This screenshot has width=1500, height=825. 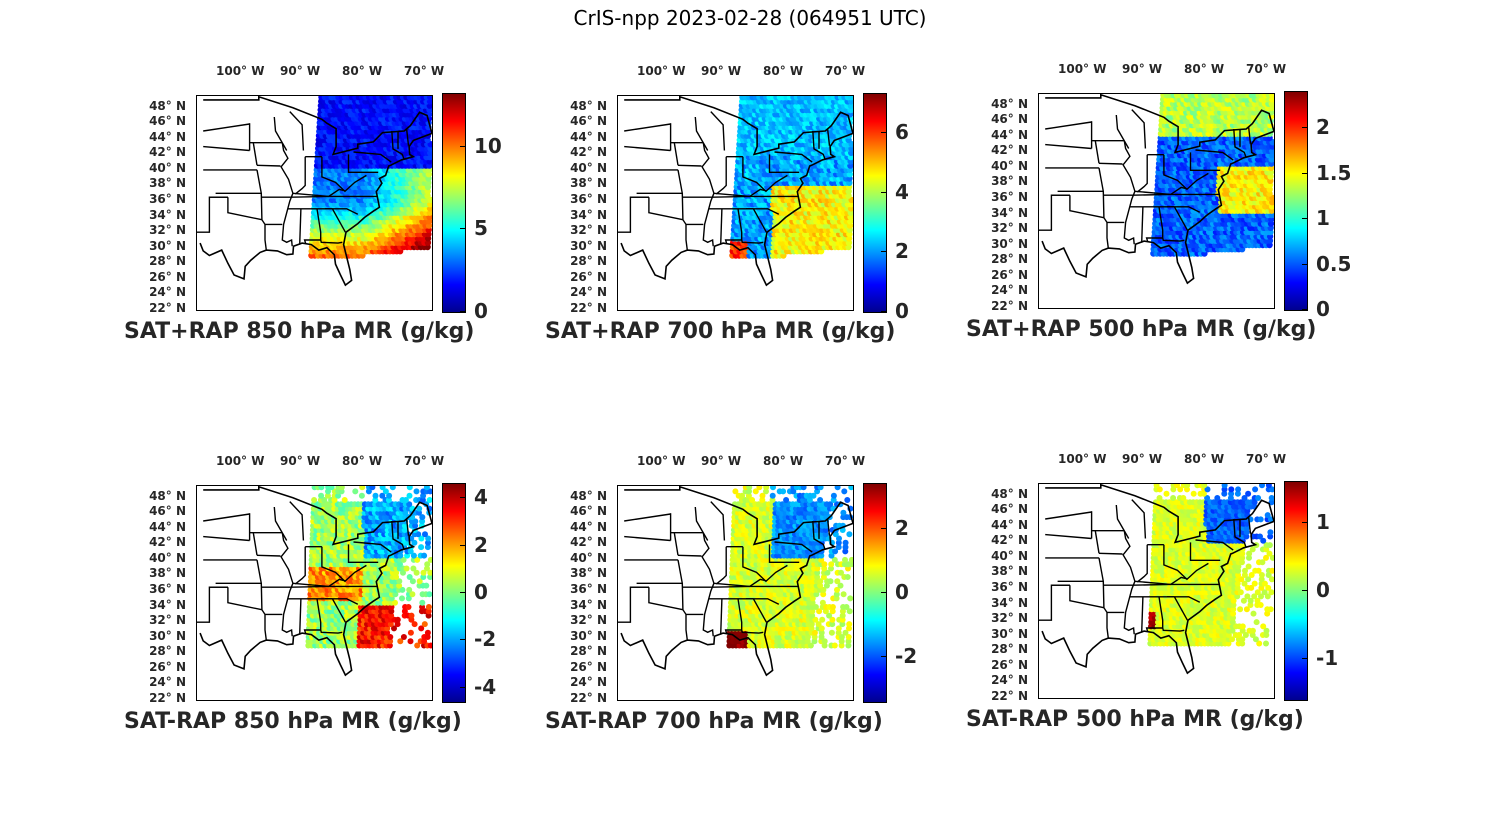 What do you see at coordinates (714, 721) in the screenshot?
I see `panel-title: SAT-RAP 700 hPa MR (g/kg)` at bounding box center [714, 721].